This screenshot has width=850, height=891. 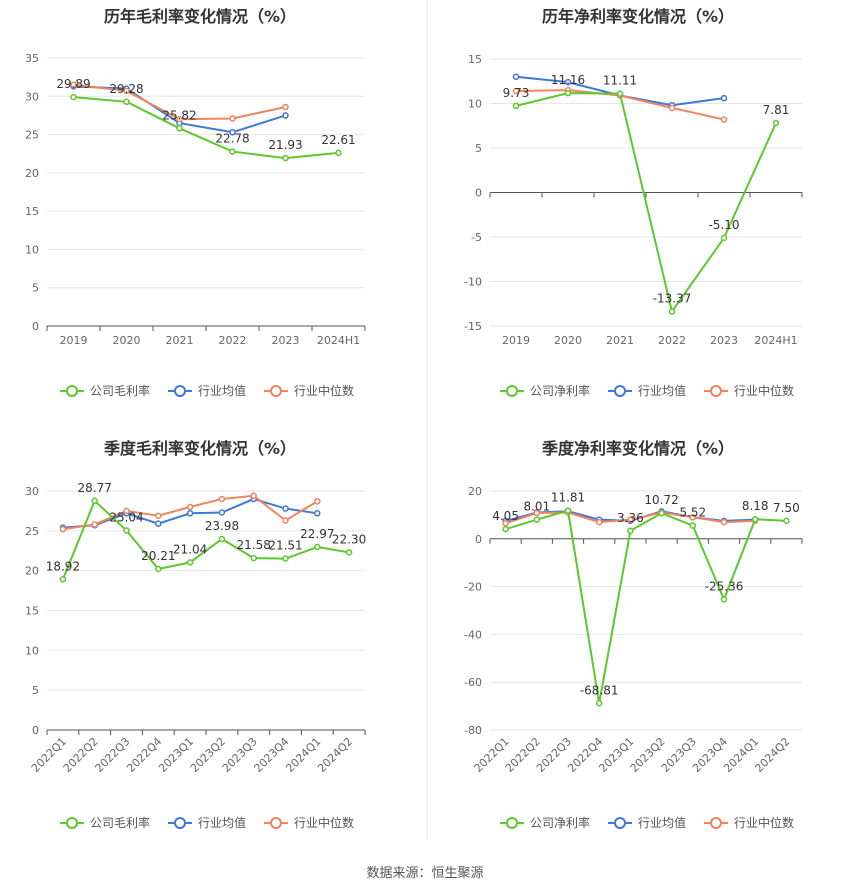 What do you see at coordinates (560, 390) in the screenshot?
I see `legend-label: 公司净利率` at bounding box center [560, 390].